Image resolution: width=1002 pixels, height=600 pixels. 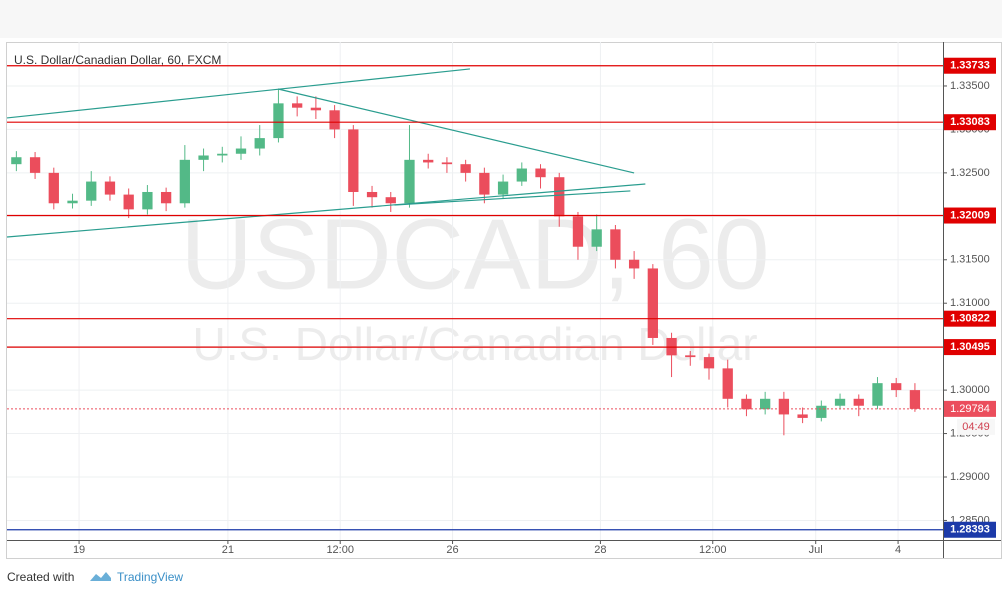 I want to click on footer-bar, so click(x=501, y=577).